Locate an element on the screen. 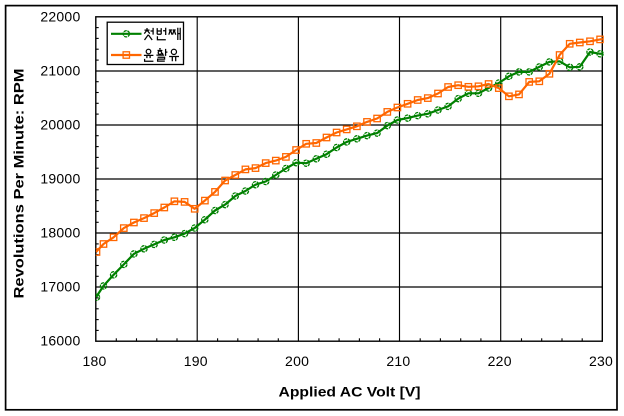 This screenshot has height=416, width=624. svg-text: 16000 is located at coordinates (60, 341).